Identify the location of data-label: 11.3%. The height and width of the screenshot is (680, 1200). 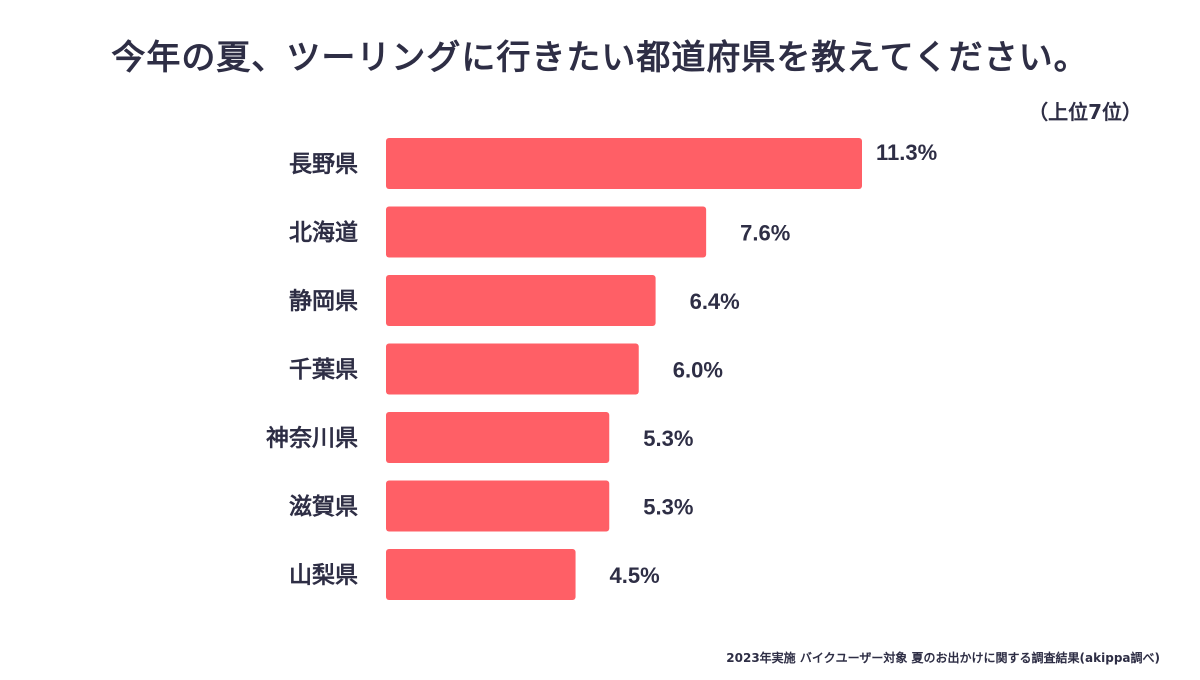
(906, 152).